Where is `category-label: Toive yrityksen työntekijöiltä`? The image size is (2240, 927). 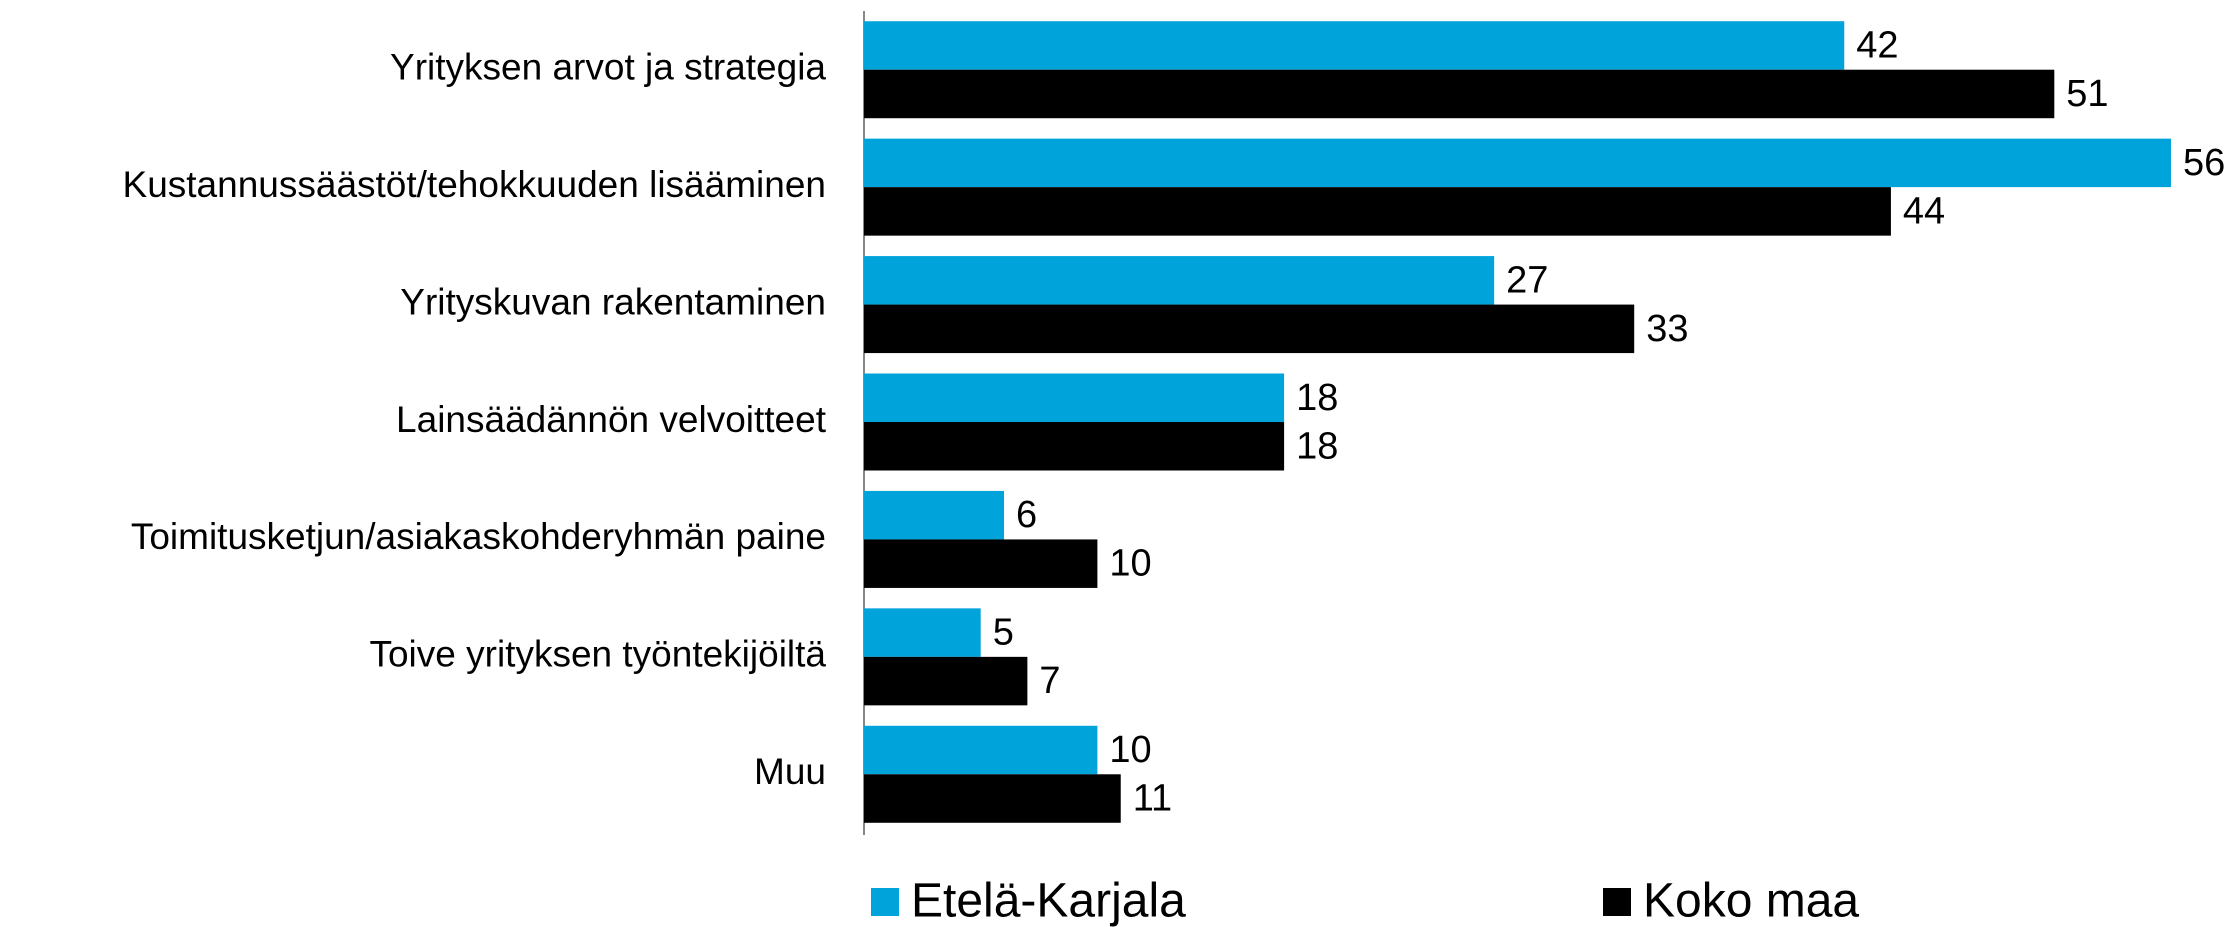 category-label: Toive yrityksen työntekijöiltä is located at coordinates (597, 654).